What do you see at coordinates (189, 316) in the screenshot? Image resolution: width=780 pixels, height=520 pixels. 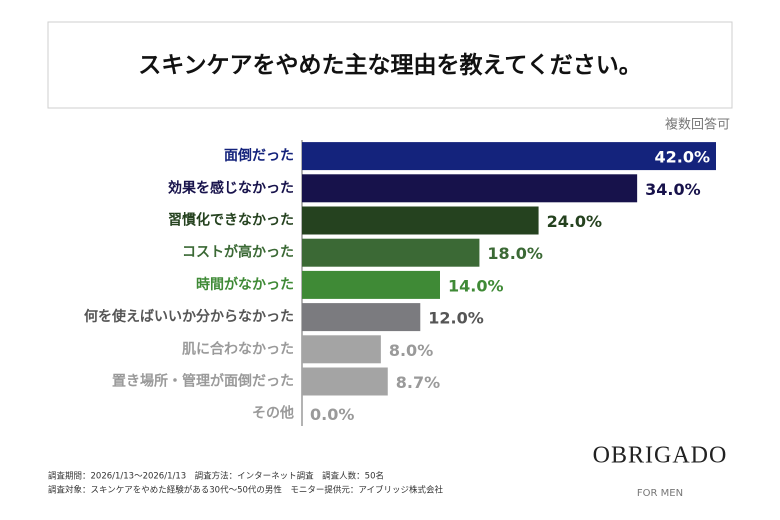 I see `category-label: 何を使えばいいか分からなかった` at bounding box center [189, 316].